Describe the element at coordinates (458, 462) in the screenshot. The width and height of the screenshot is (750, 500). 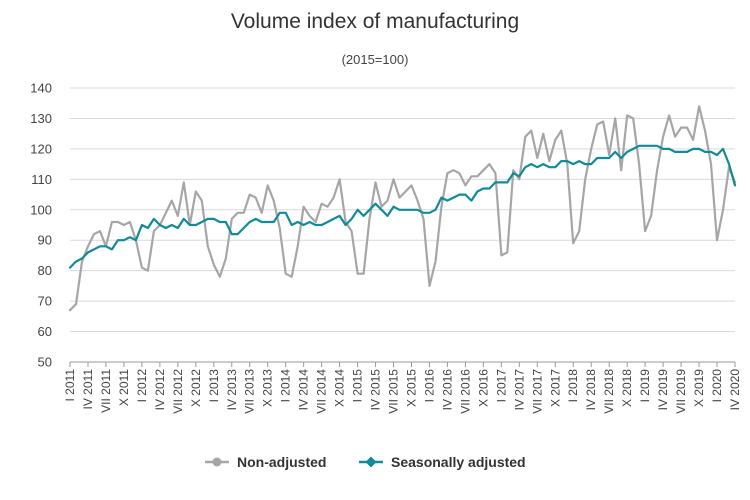
I see `legend-label-seasonally-adjusted: Seasonally adjusted` at that location.